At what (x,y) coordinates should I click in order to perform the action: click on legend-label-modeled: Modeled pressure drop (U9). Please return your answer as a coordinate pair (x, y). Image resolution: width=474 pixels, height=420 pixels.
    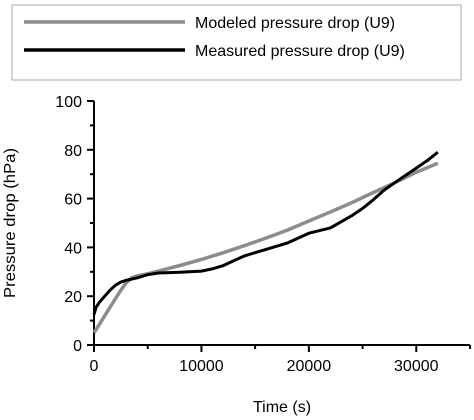
    Looking at the image, I should click on (295, 23).